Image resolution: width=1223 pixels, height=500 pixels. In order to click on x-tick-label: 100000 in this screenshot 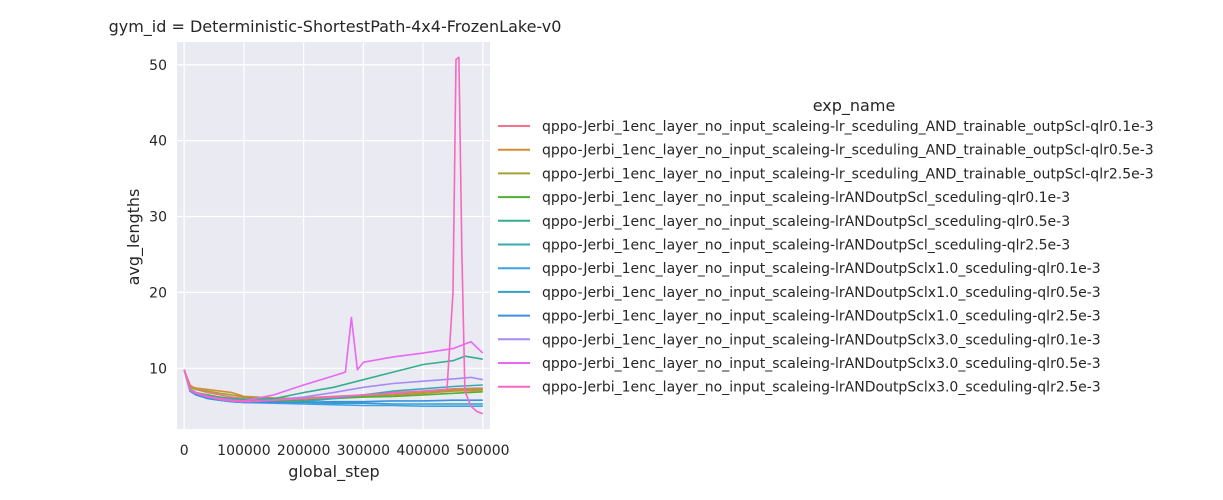, I will do `click(243, 451)`.